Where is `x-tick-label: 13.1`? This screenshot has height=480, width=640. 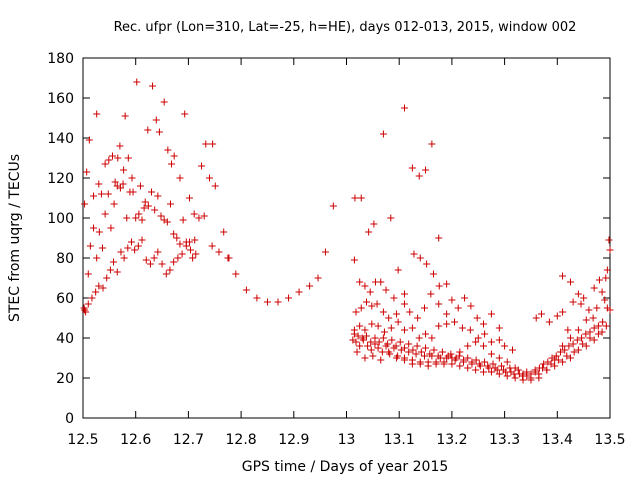
x-tick-label: 13.1 is located at coordinates (399, 440).